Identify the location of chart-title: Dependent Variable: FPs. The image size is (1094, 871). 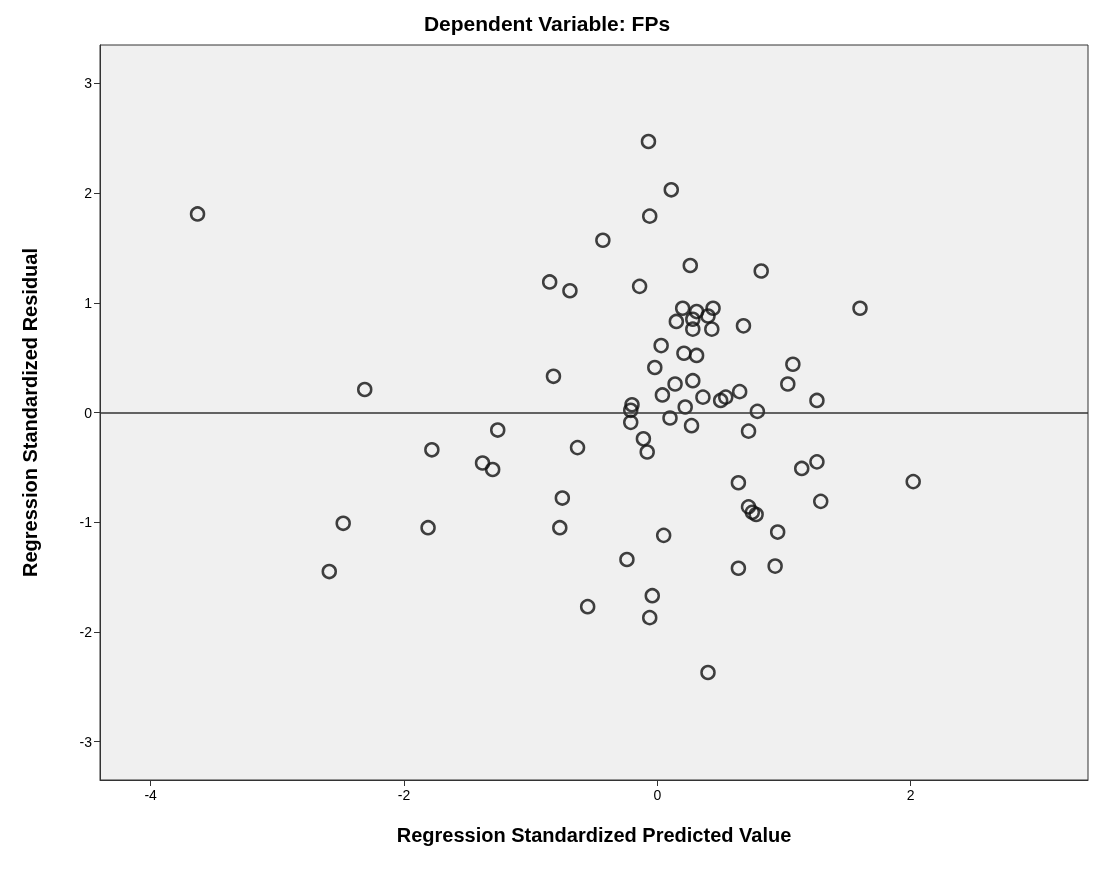
(547, 23).